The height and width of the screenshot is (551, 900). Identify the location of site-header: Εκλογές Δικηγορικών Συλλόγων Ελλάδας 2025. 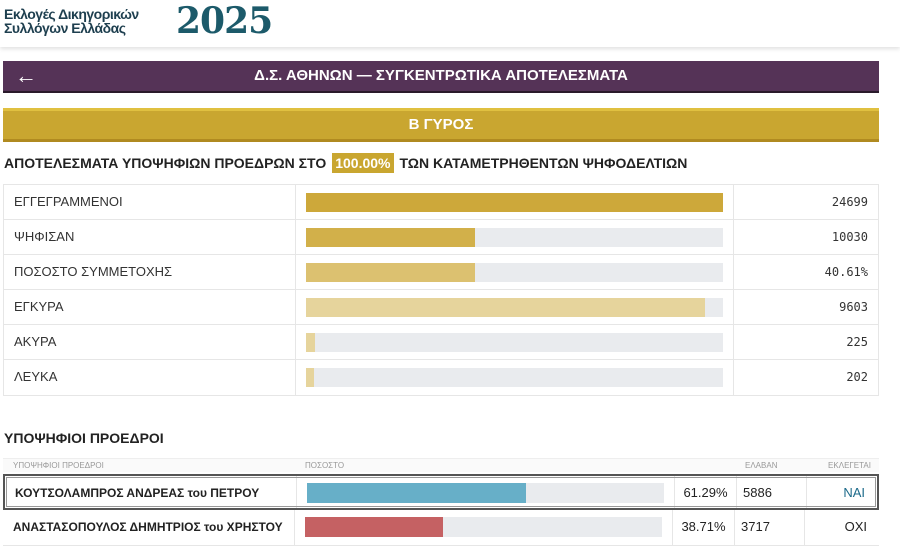
(450, 23).